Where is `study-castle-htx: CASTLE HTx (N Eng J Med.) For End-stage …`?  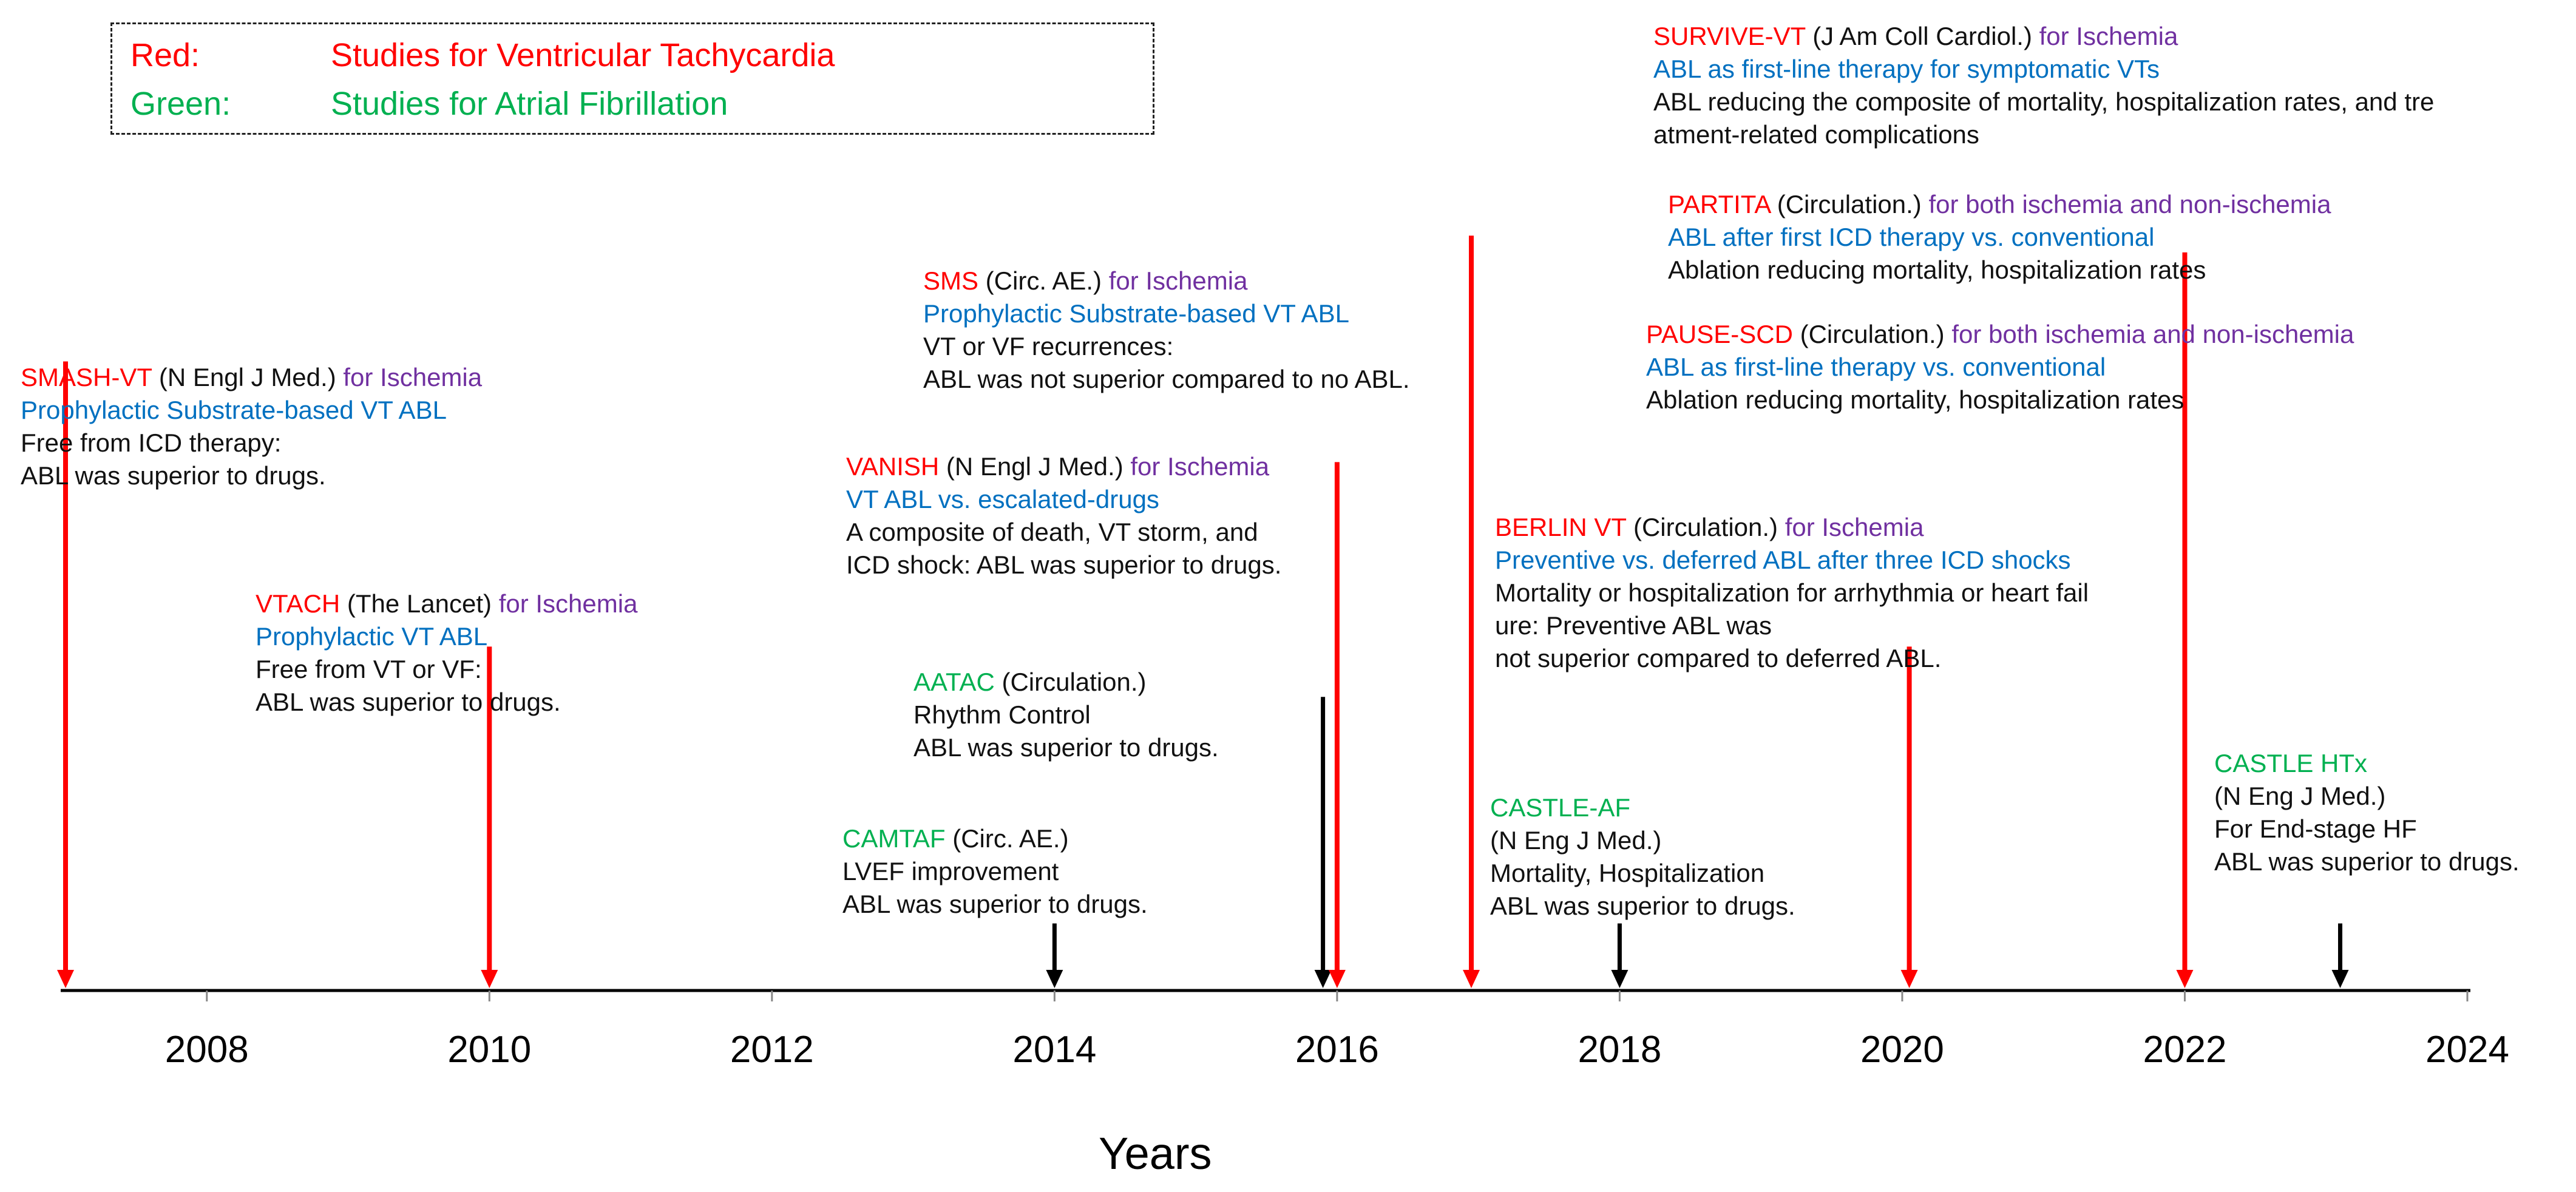 study-castle-htx: CASTLE HTx (N Eng J Med.) For End-stage … is located at coordinates (2367, 812).